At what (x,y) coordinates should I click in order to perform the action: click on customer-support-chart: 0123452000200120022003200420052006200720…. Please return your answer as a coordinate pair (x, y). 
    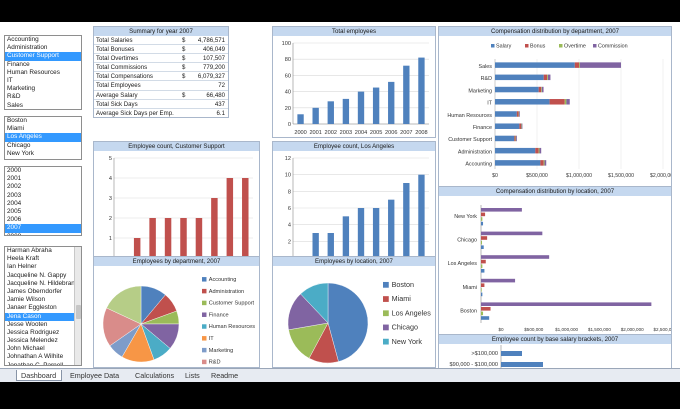
    Looking at the image, I should click on (181, 213).